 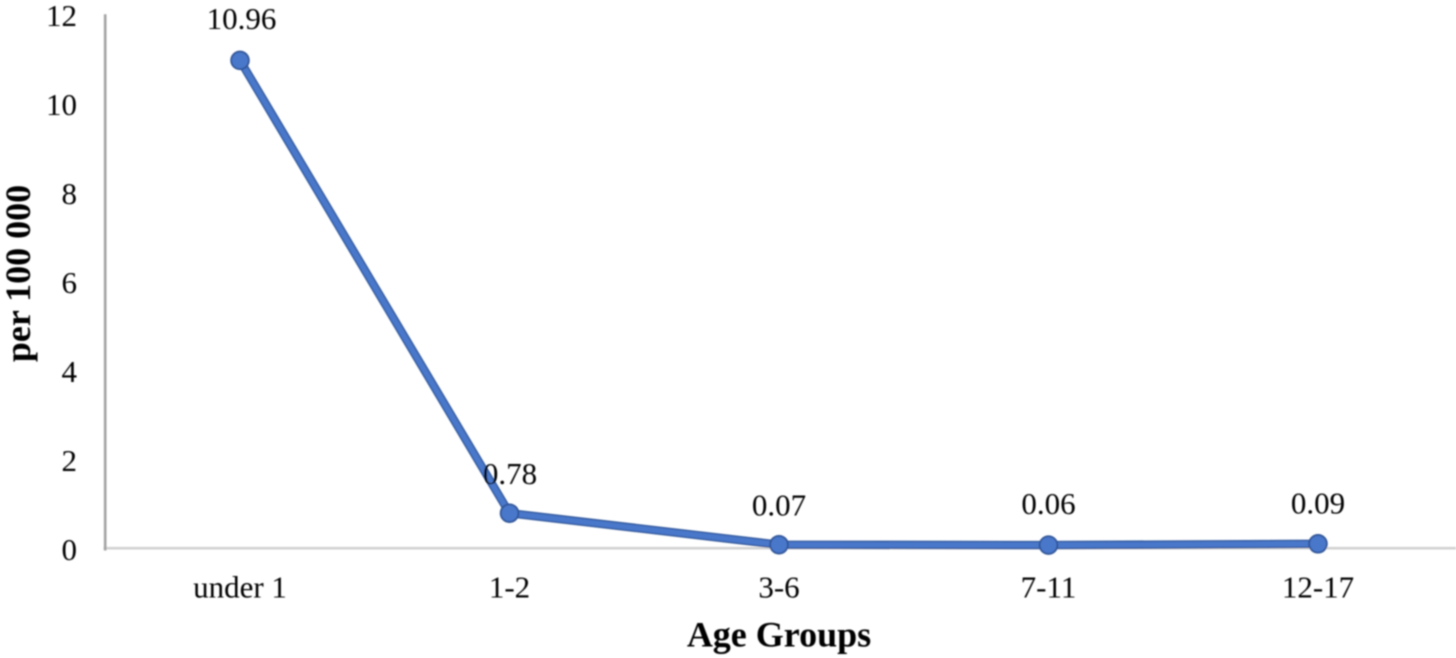 What do you see at coordinates (779, 635) in the screenshot?
I see `svg-text: Age Groups` at bounding box center [779, 635].